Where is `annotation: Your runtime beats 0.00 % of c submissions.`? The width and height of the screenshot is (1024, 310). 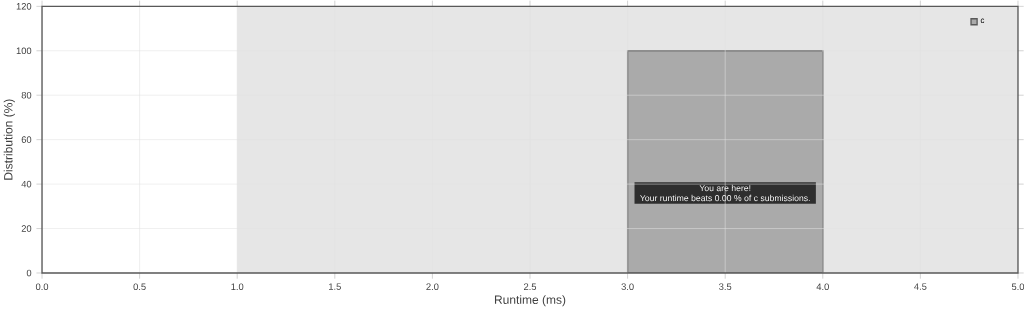 annotation: Your runtime beats 0.00 % of c submissions. is located at coordinates (725, 198).